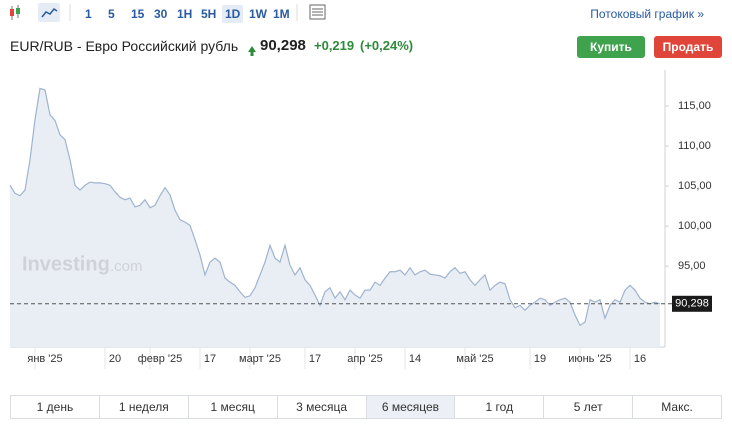  Describe the element at coordinates (334, 45) in the screenshot. I see `change: +0,219` at that location.